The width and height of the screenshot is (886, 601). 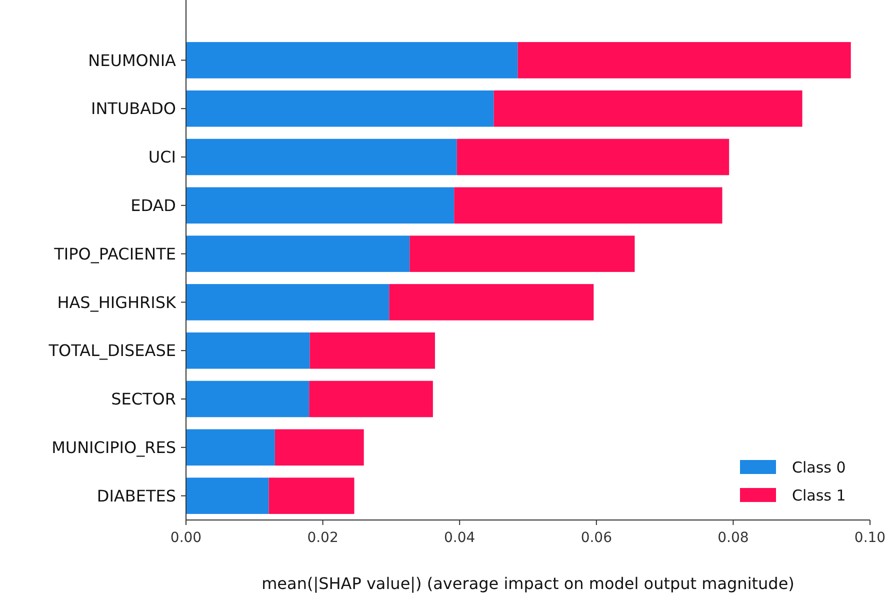 What do you see at coordinates (528, 583) in the screenshot?
I see `x-axis-title: mean(|SHAP value|) (average impact on model output magnitude)` at bounding box center [528, 583].